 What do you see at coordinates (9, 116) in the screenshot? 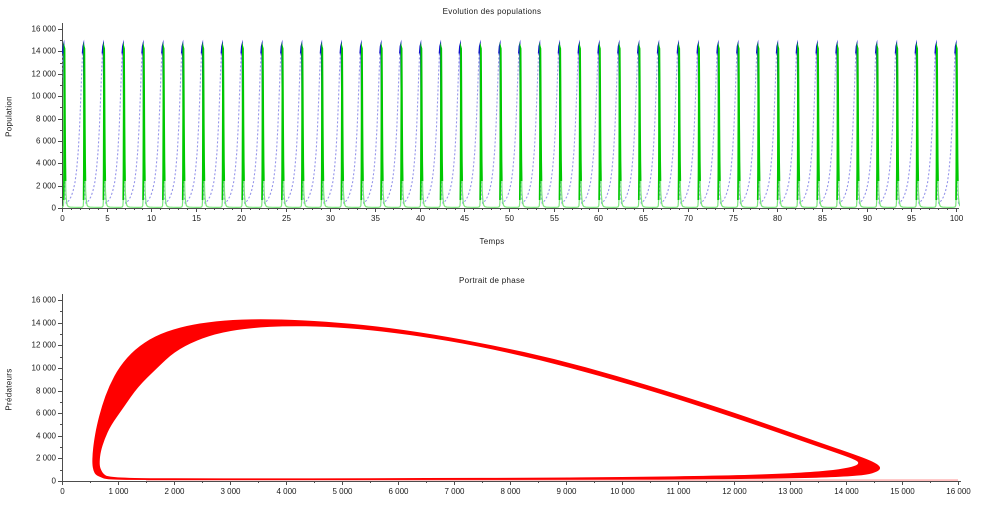
I see `evolution-ylabel-population: Population` at bounding box center [9, 116].